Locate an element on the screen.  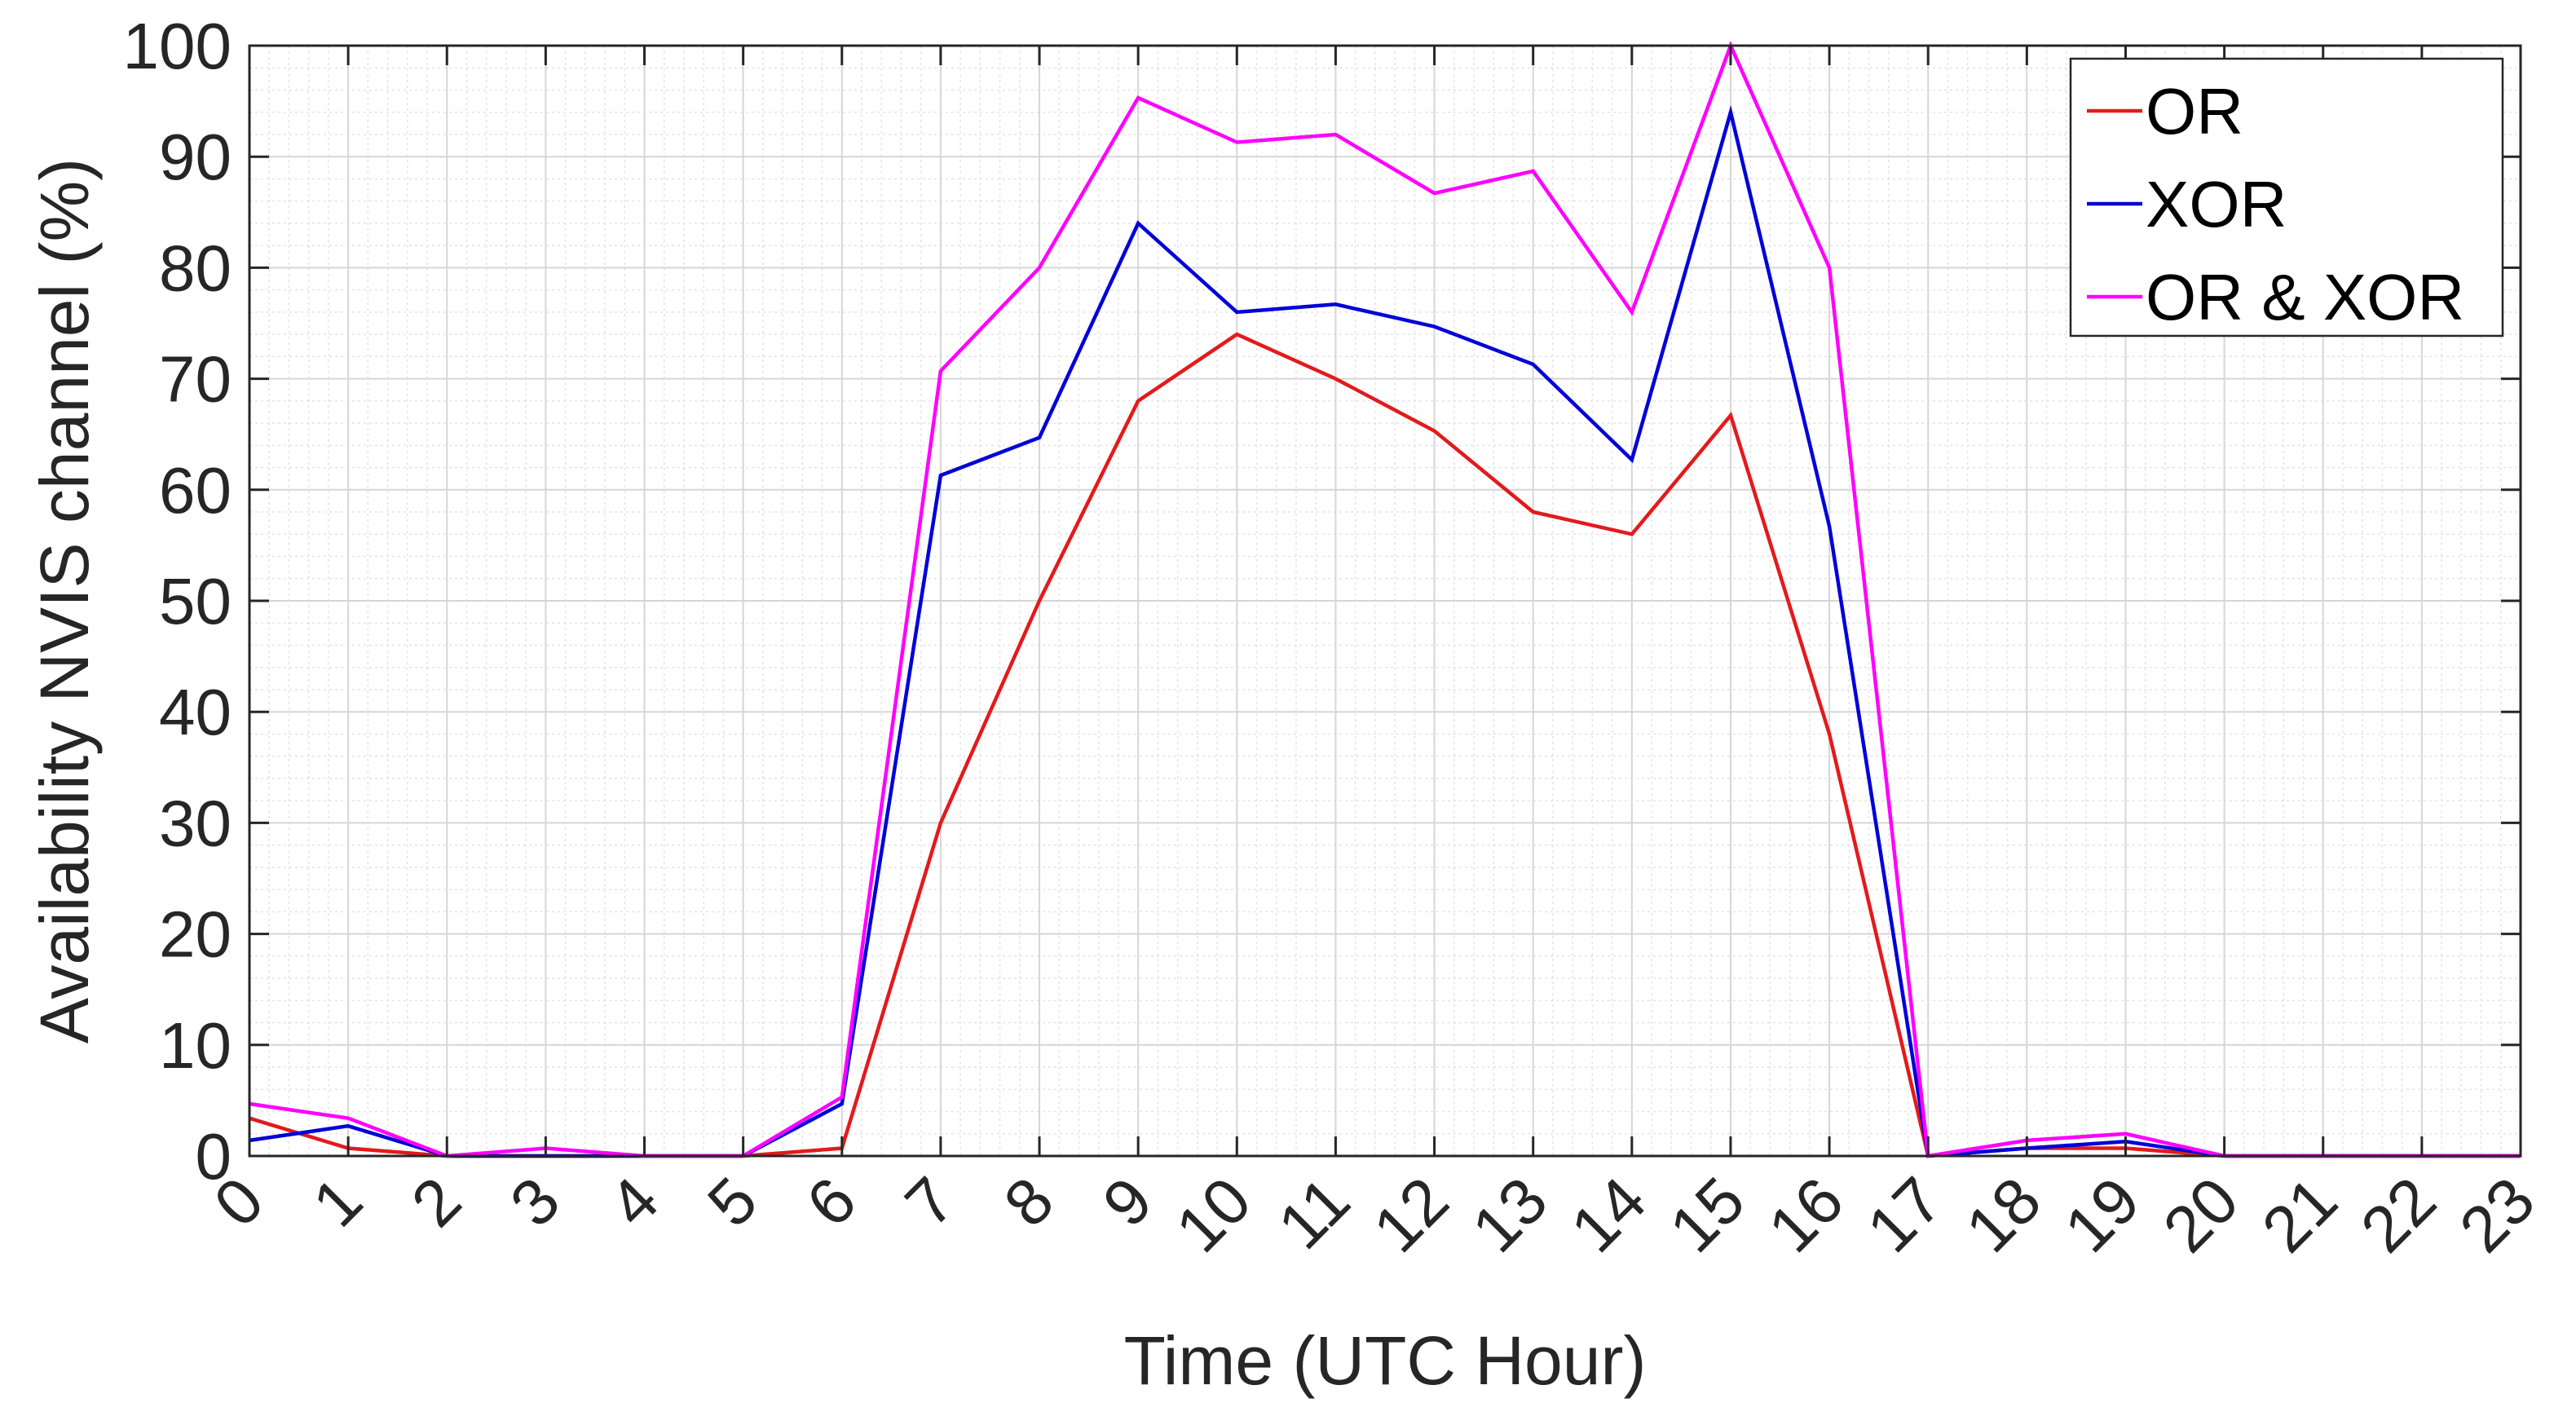
legend-box is located at coordinates (2286, 197).